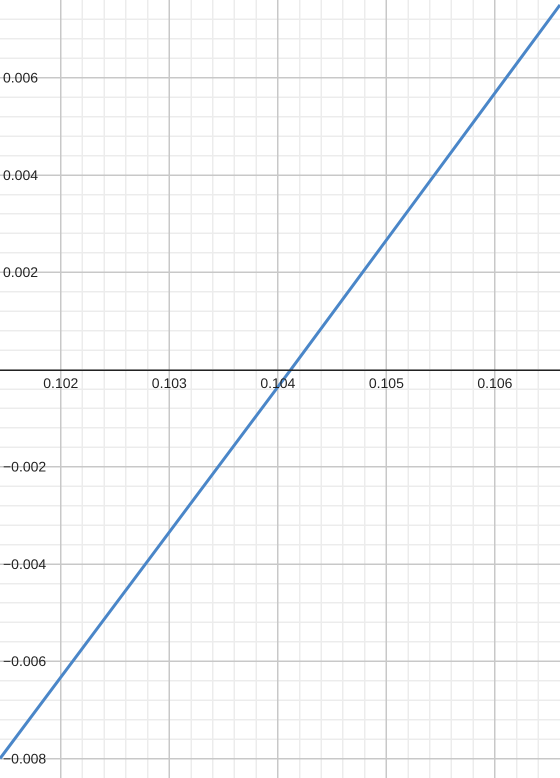 The width and height of the screenshot is (560, 778). Describe the element at coordinates (20, 78) in the screenshot. I see `y-tick-label: 0.006` at that location.